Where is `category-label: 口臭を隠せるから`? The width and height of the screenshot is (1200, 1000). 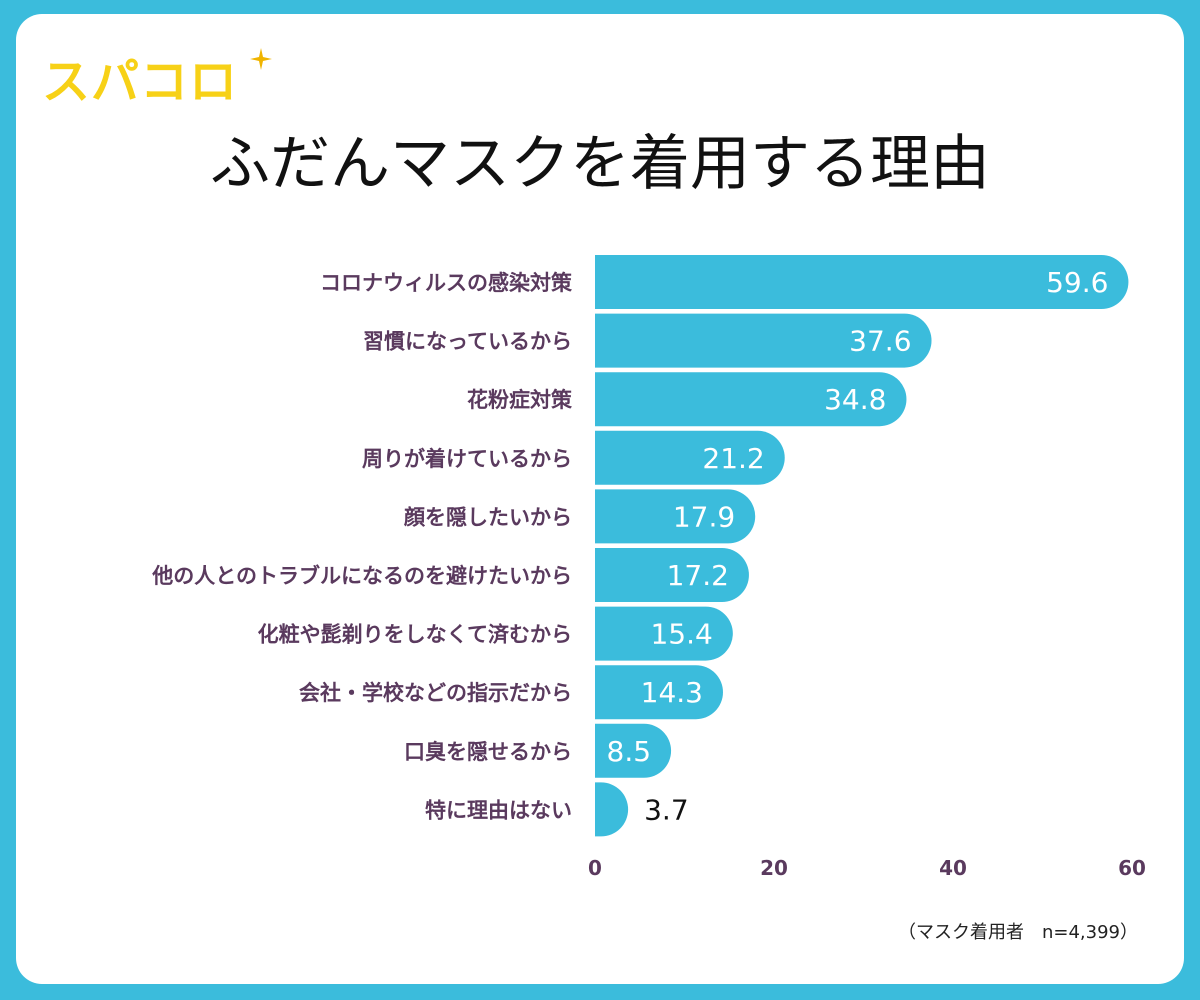
category-label: 口臭を隠せるから is located at coordinates (488, 752).